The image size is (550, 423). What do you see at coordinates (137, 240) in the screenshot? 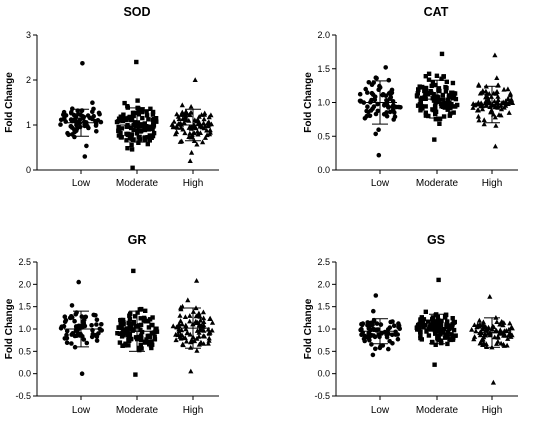
I see `panel-title: GR` at bounding box center [137, 240].